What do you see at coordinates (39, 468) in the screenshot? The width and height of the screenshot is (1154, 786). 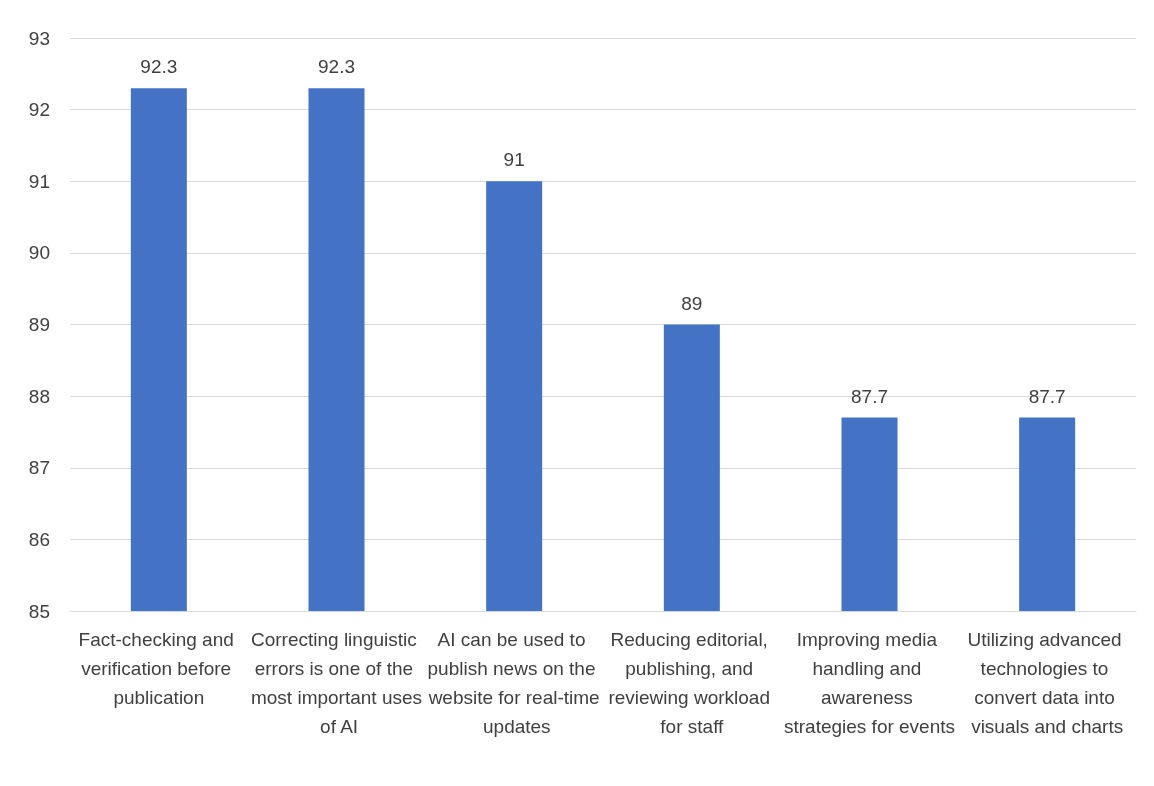 I see `y-tick-label: 87` at bounding box center [39, 468].